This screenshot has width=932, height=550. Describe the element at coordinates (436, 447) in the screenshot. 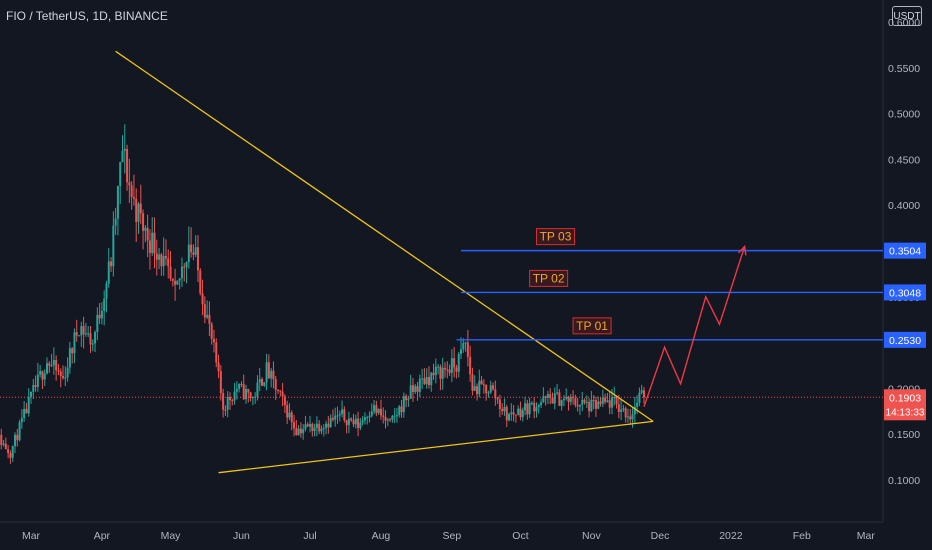

I see `triangle-lower-trendline` at that location.